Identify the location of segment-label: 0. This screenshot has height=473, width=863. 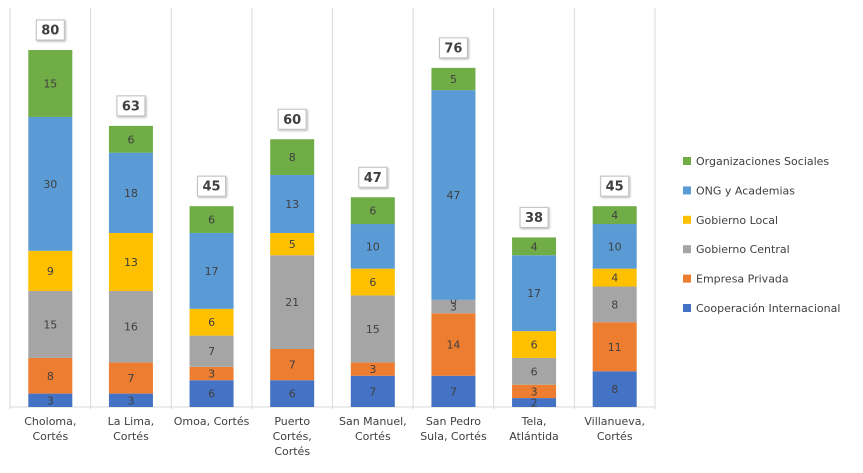
(453, 300).